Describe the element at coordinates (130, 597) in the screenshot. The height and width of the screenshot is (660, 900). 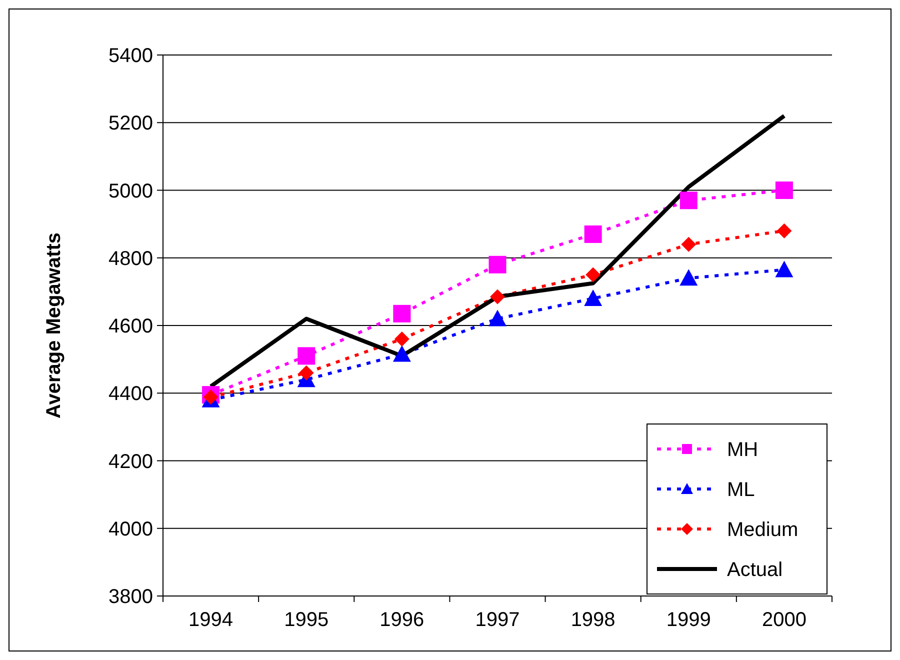
I see `y-tick-label: 3800` at that location.